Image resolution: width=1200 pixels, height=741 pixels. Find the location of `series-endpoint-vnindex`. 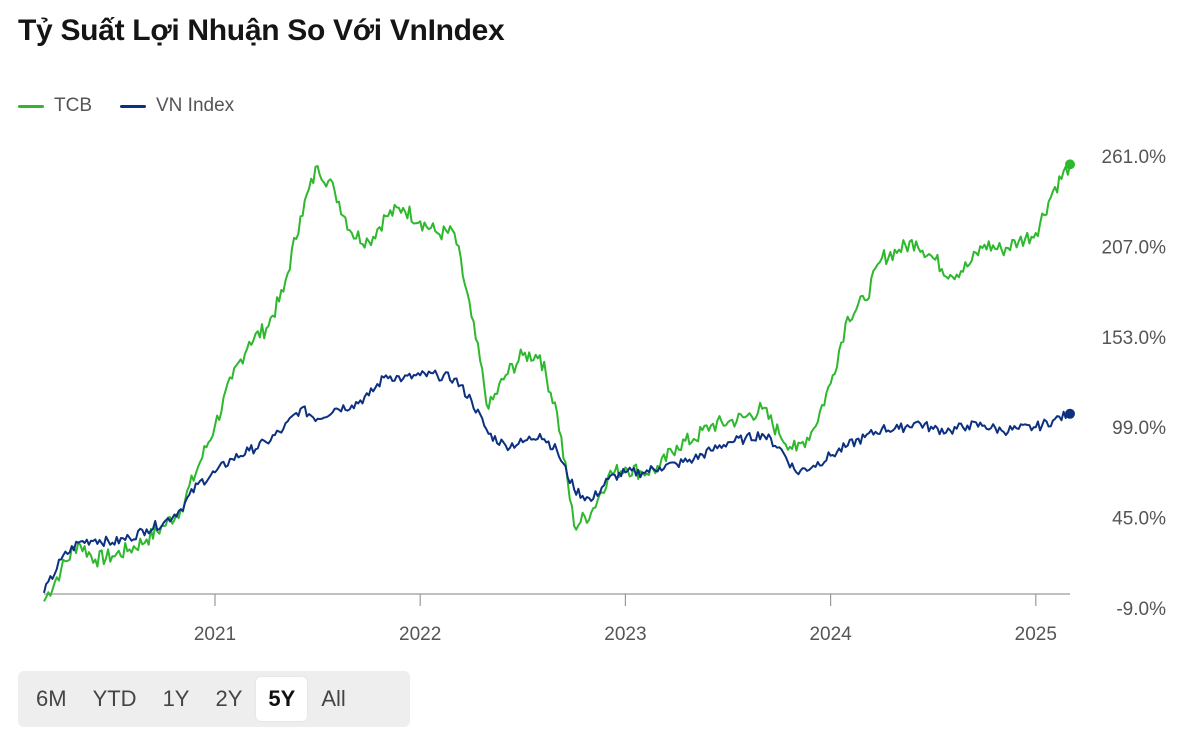

series-endpoint-vnindex is located at coordinates (1070, 413).